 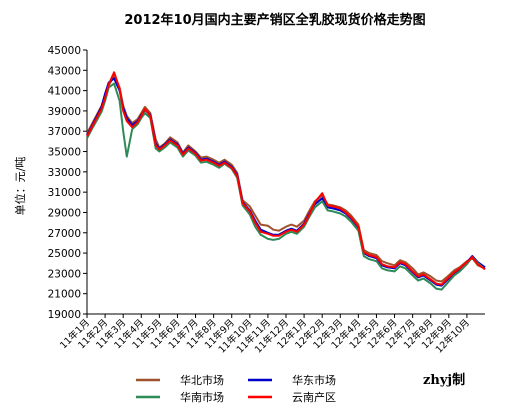 What do you see at coordinates (64, 153) in the screenshot?
I see `y-tick-label: 35000` at bounding box center [64, 153].